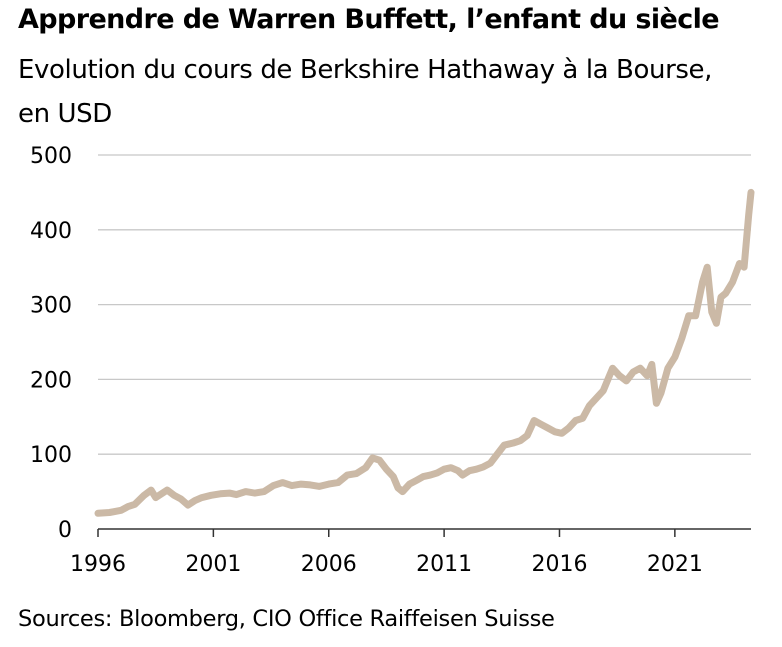  I want to click on y-tick-label-100: 100, so click(51, 455).